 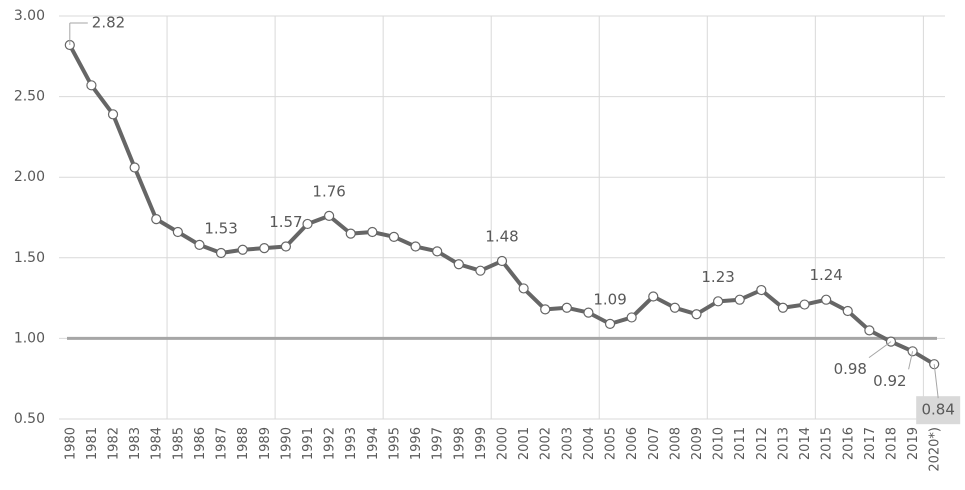 I want to click on x-tick-label: 2016, so click(x=848, y=443).